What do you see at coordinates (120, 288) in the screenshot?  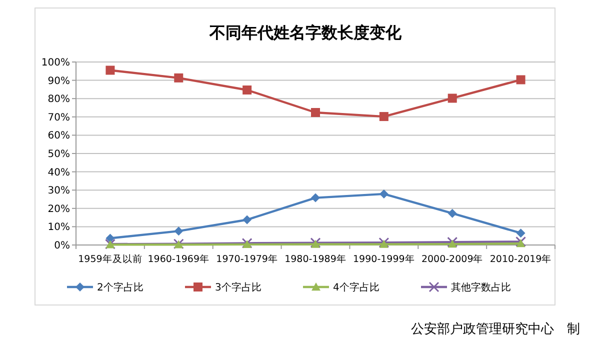 I see `legend-label: 2个字占比` at bounding box center [120, 288].